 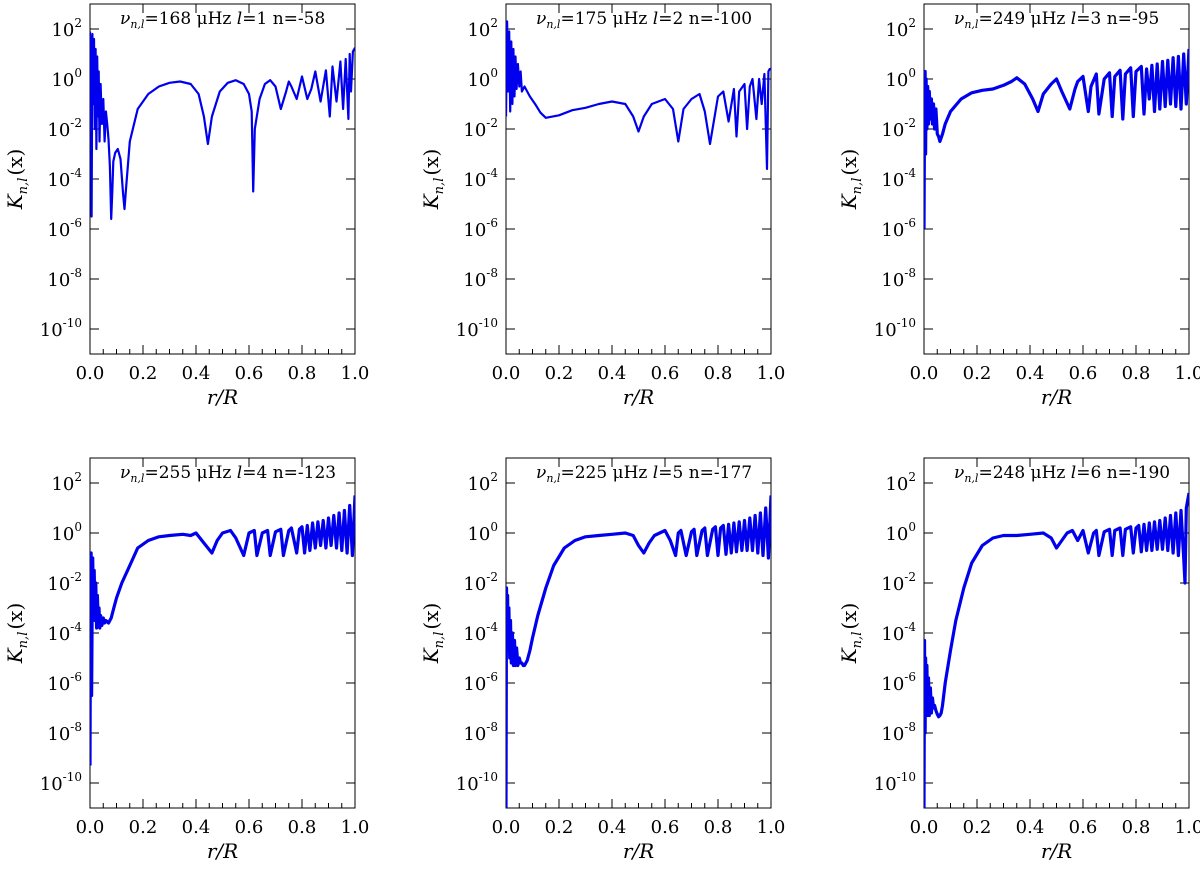 I want to click on annotation-order: n=-58, so click(x=296, y=19).